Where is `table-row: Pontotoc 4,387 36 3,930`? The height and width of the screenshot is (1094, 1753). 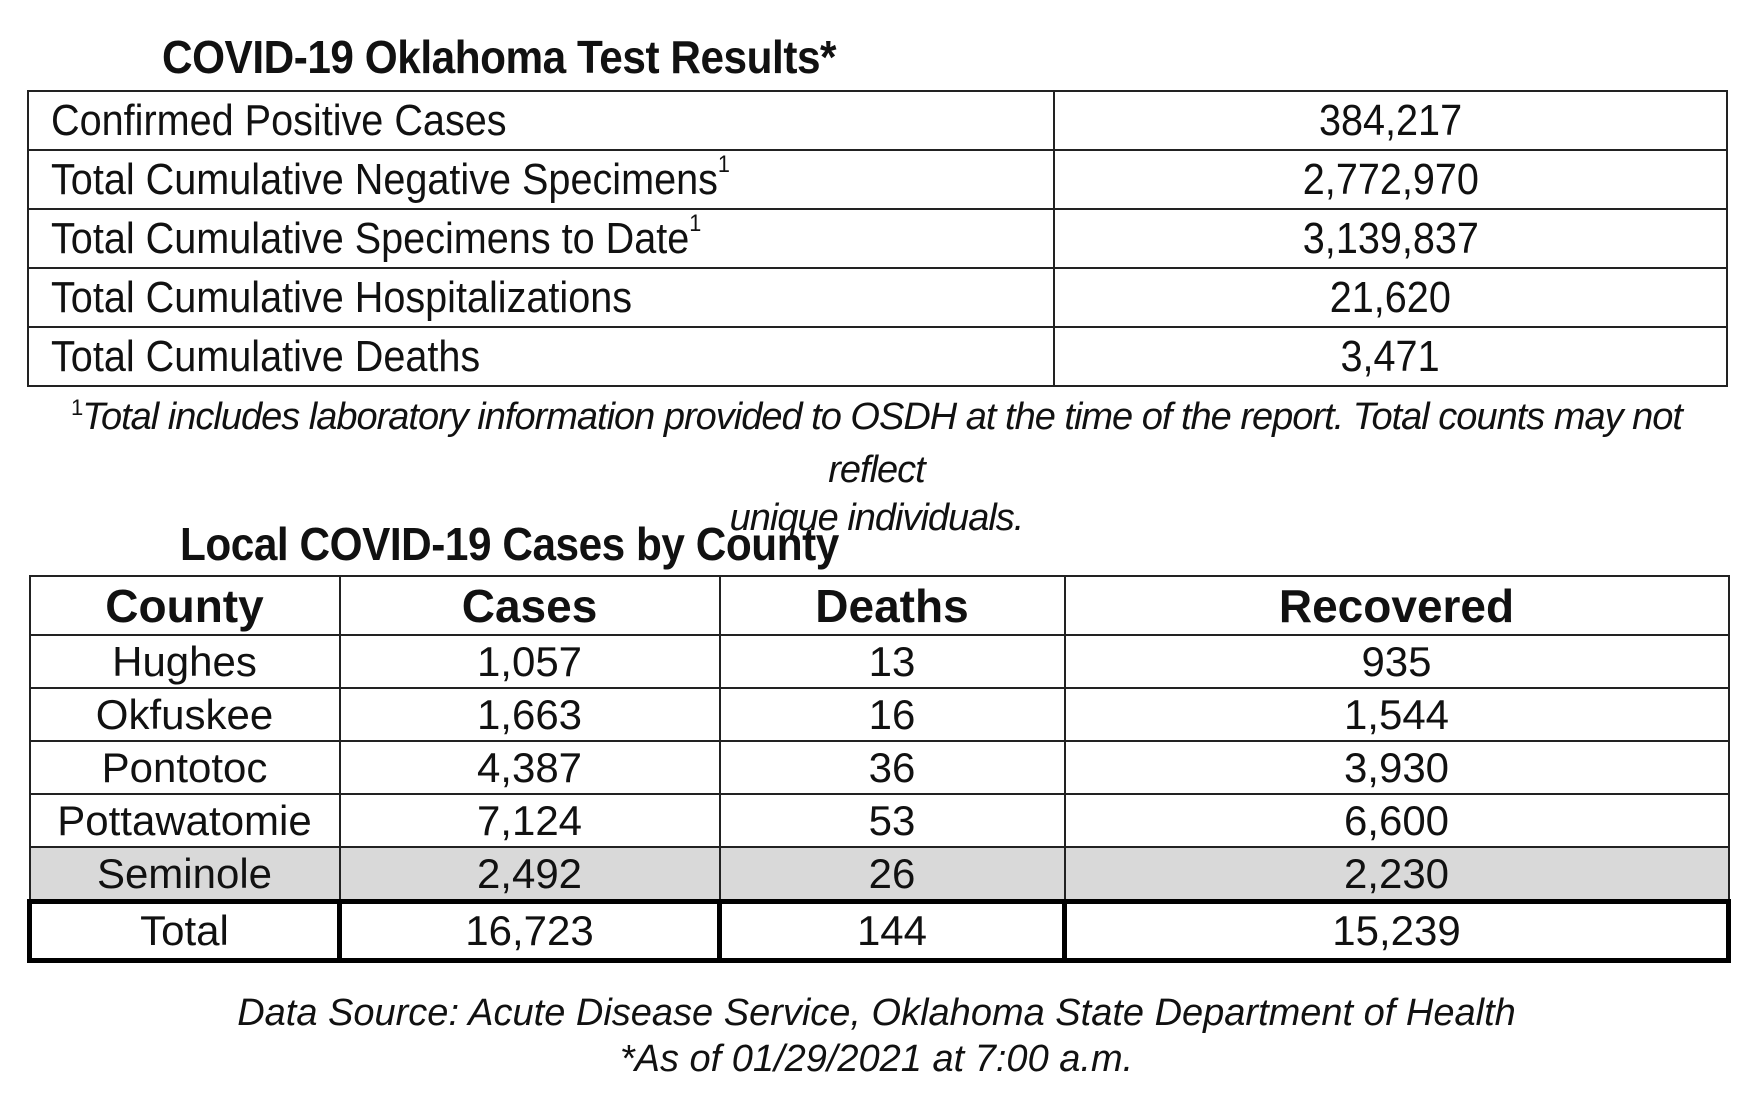
table-row: Pontotoc 4,387 36 3,930 is located at coordinates (879, 767).